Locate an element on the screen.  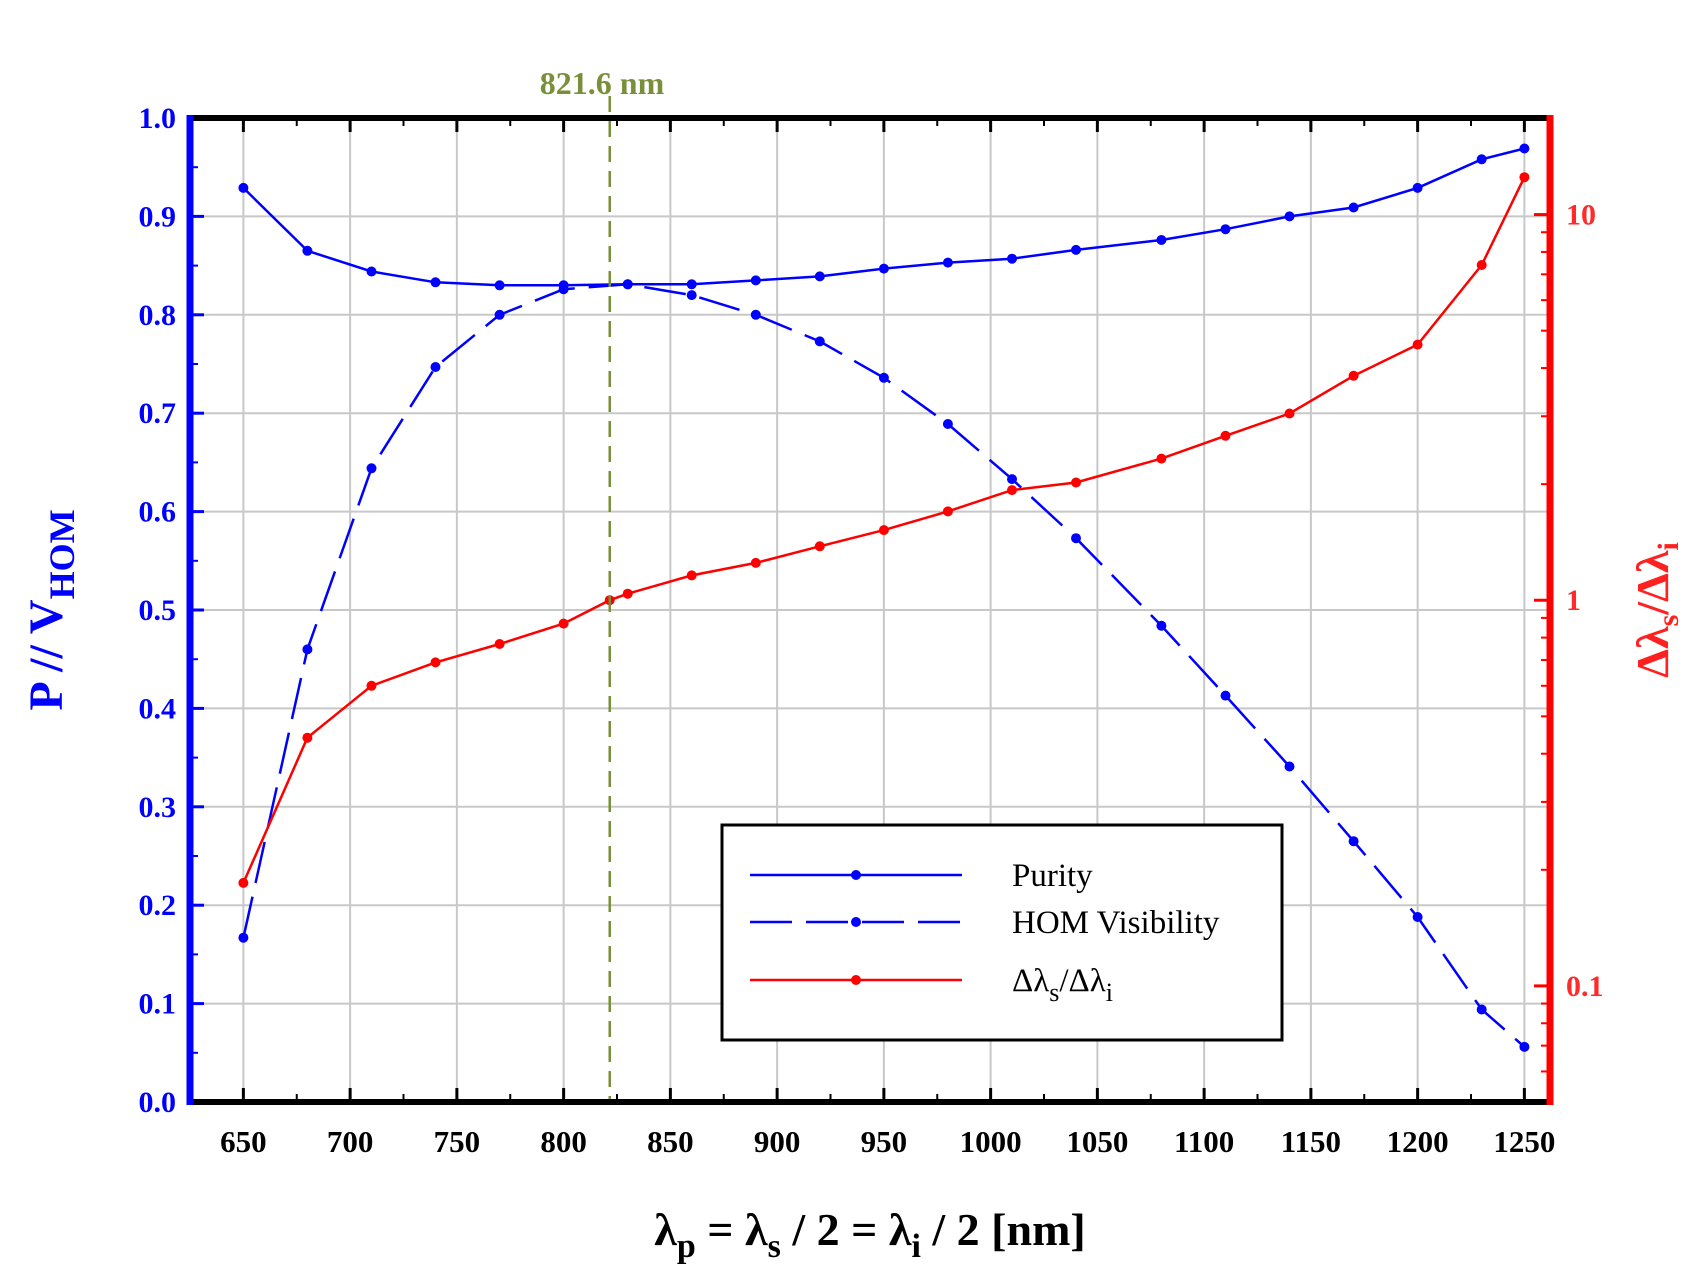
y-left-tick-label: 0.1 is located at coordinates (158, 1004).